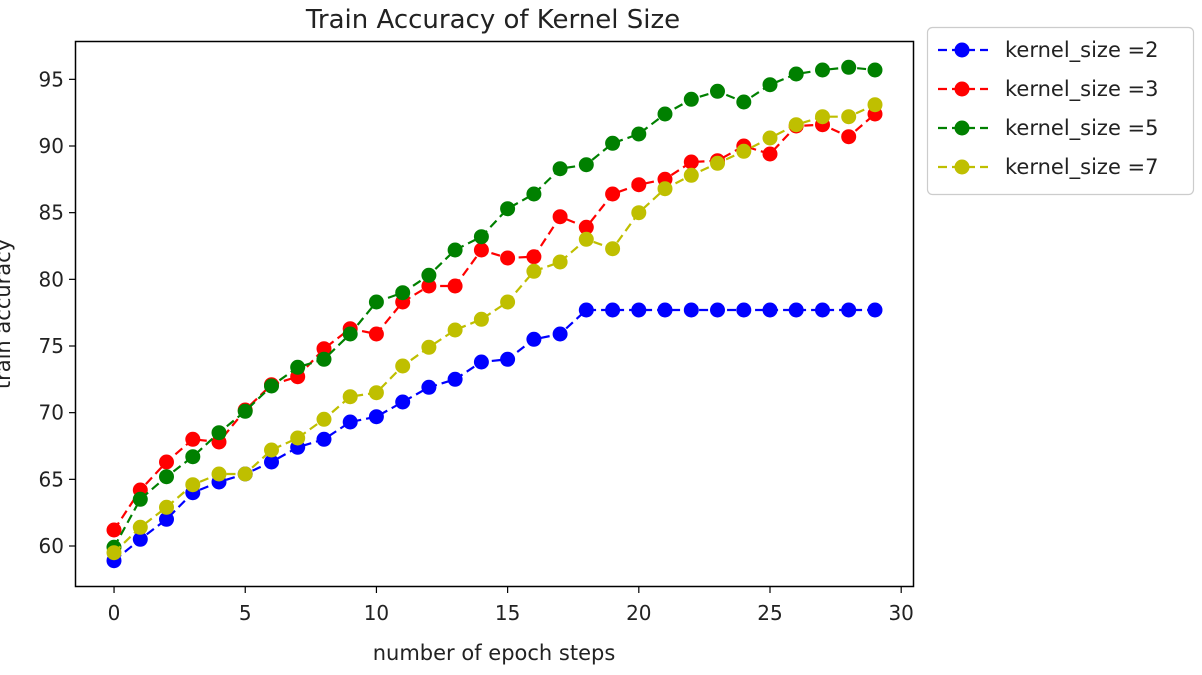 This screenshot has width=1202, height=675. I want to click on x-axis-ticks: 0 5 10 15 20 25 30, so click(511, 605).